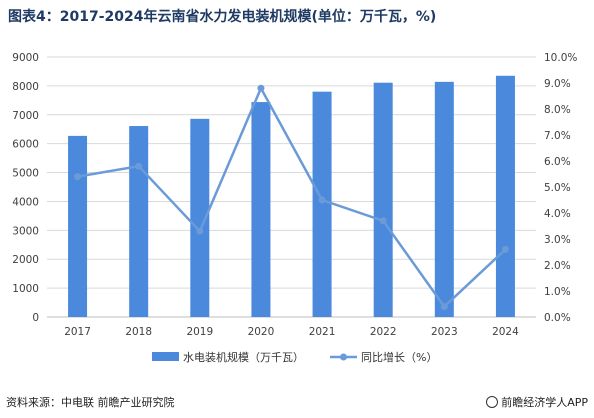  I want to click on right-tick-label: 6.0%, so click(557, 162).